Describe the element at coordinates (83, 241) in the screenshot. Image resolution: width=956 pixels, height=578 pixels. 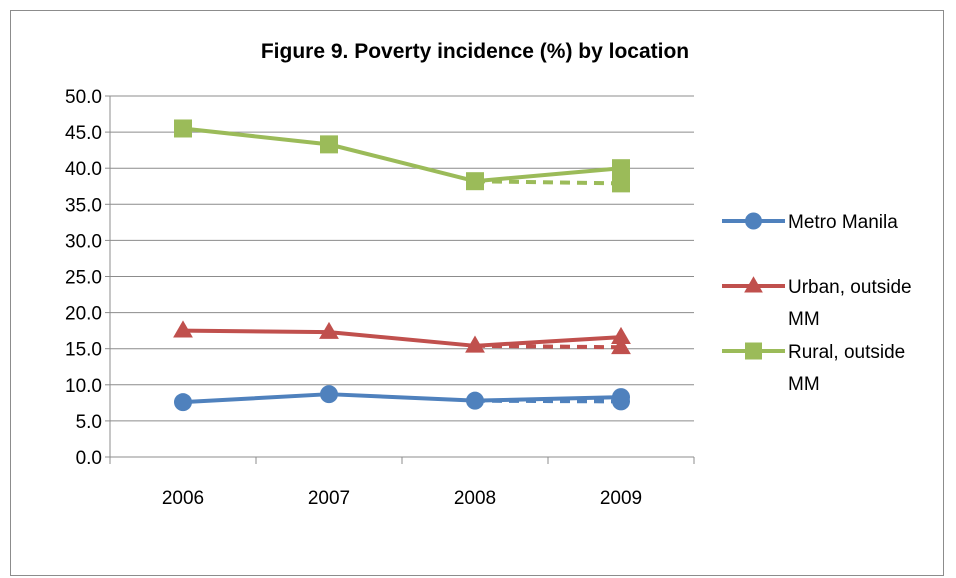
I see `y-tick-label: 30.0` at that location.